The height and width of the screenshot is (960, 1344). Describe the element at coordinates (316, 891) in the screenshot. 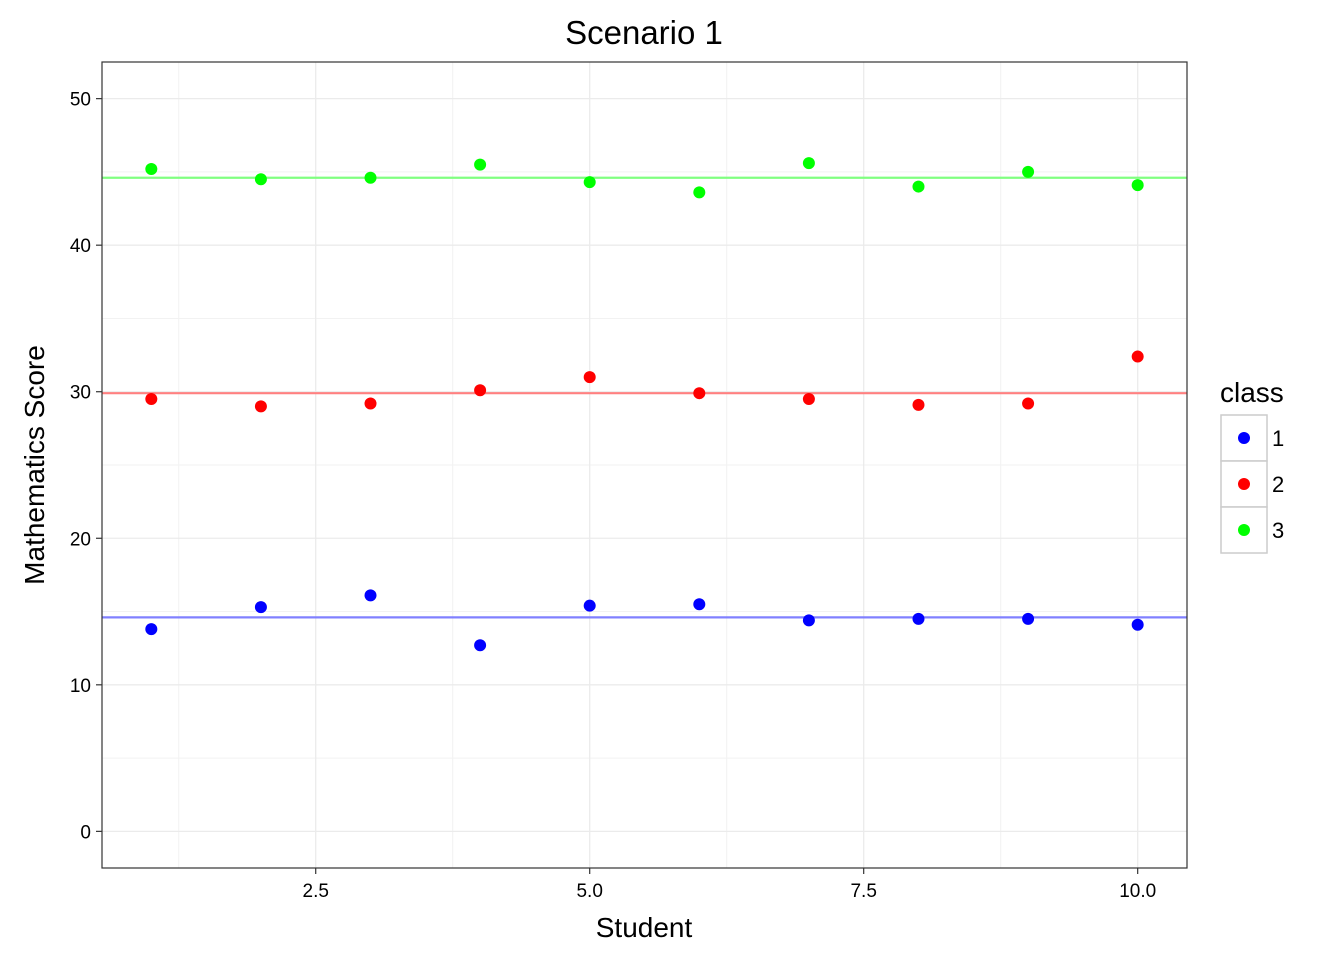

I see `x-tick-label-0: 2.5` at that location.